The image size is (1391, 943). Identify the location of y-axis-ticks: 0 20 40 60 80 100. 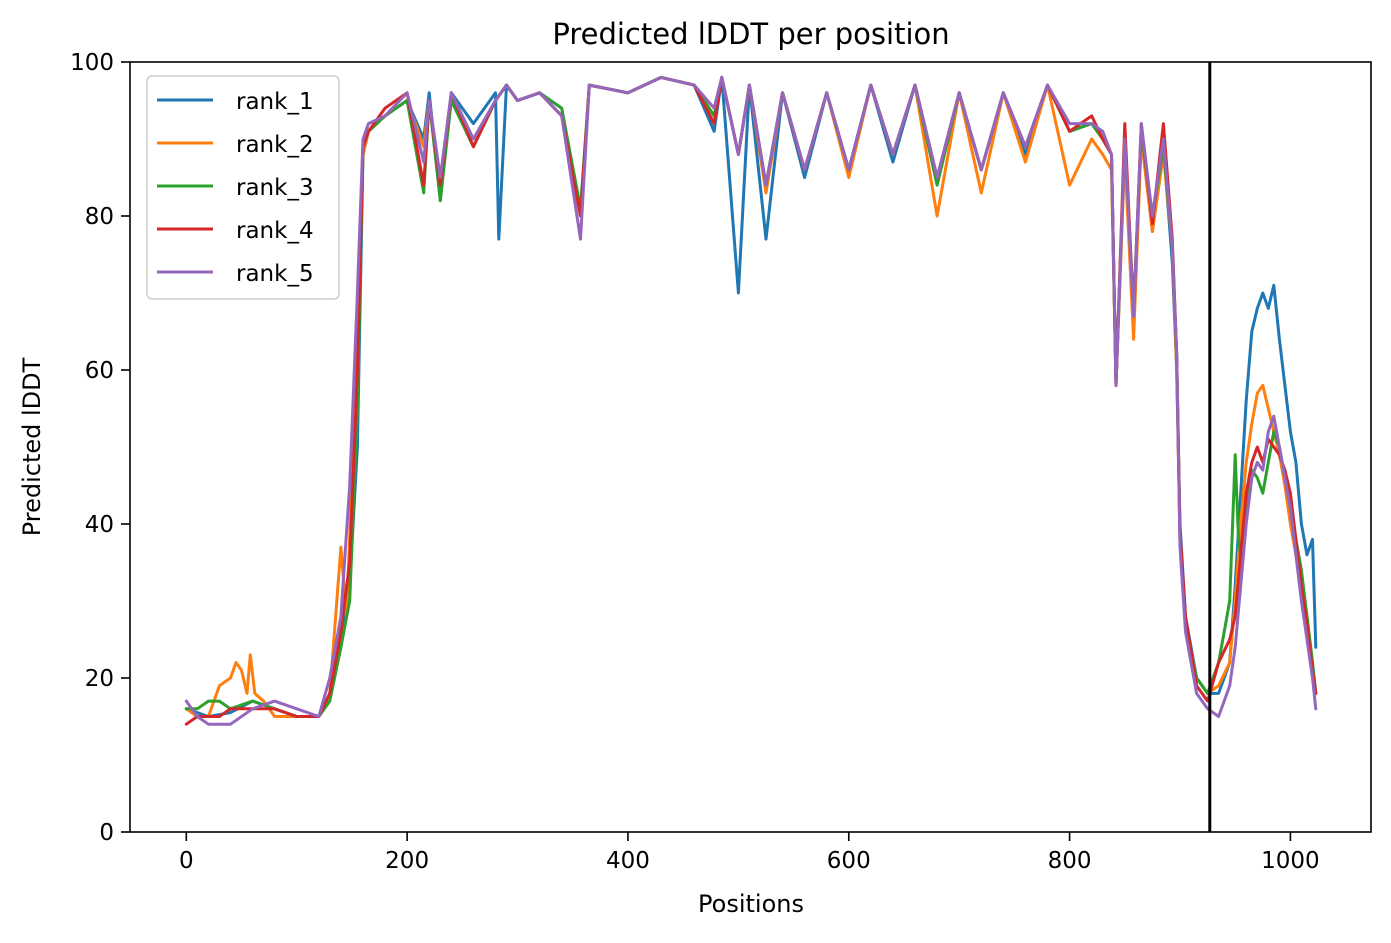
(100, 448).